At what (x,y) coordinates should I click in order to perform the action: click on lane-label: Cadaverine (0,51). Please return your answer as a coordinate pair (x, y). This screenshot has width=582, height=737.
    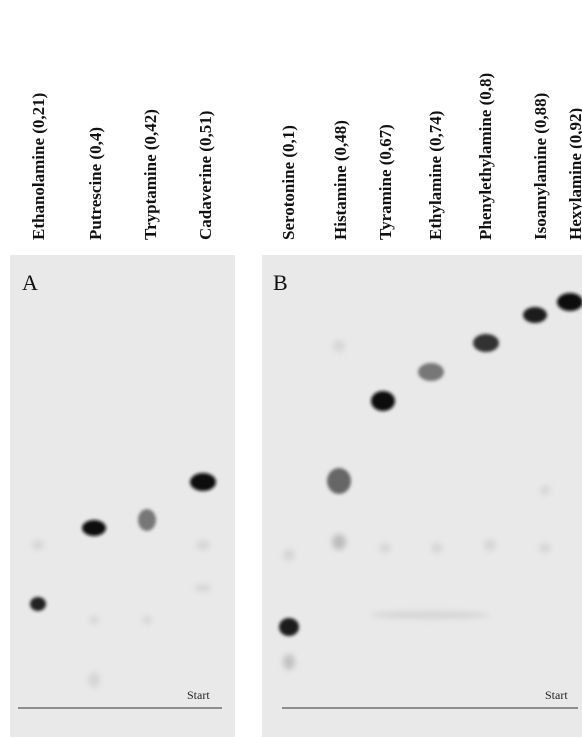
    Looking at the image, I should click on (205, 175).